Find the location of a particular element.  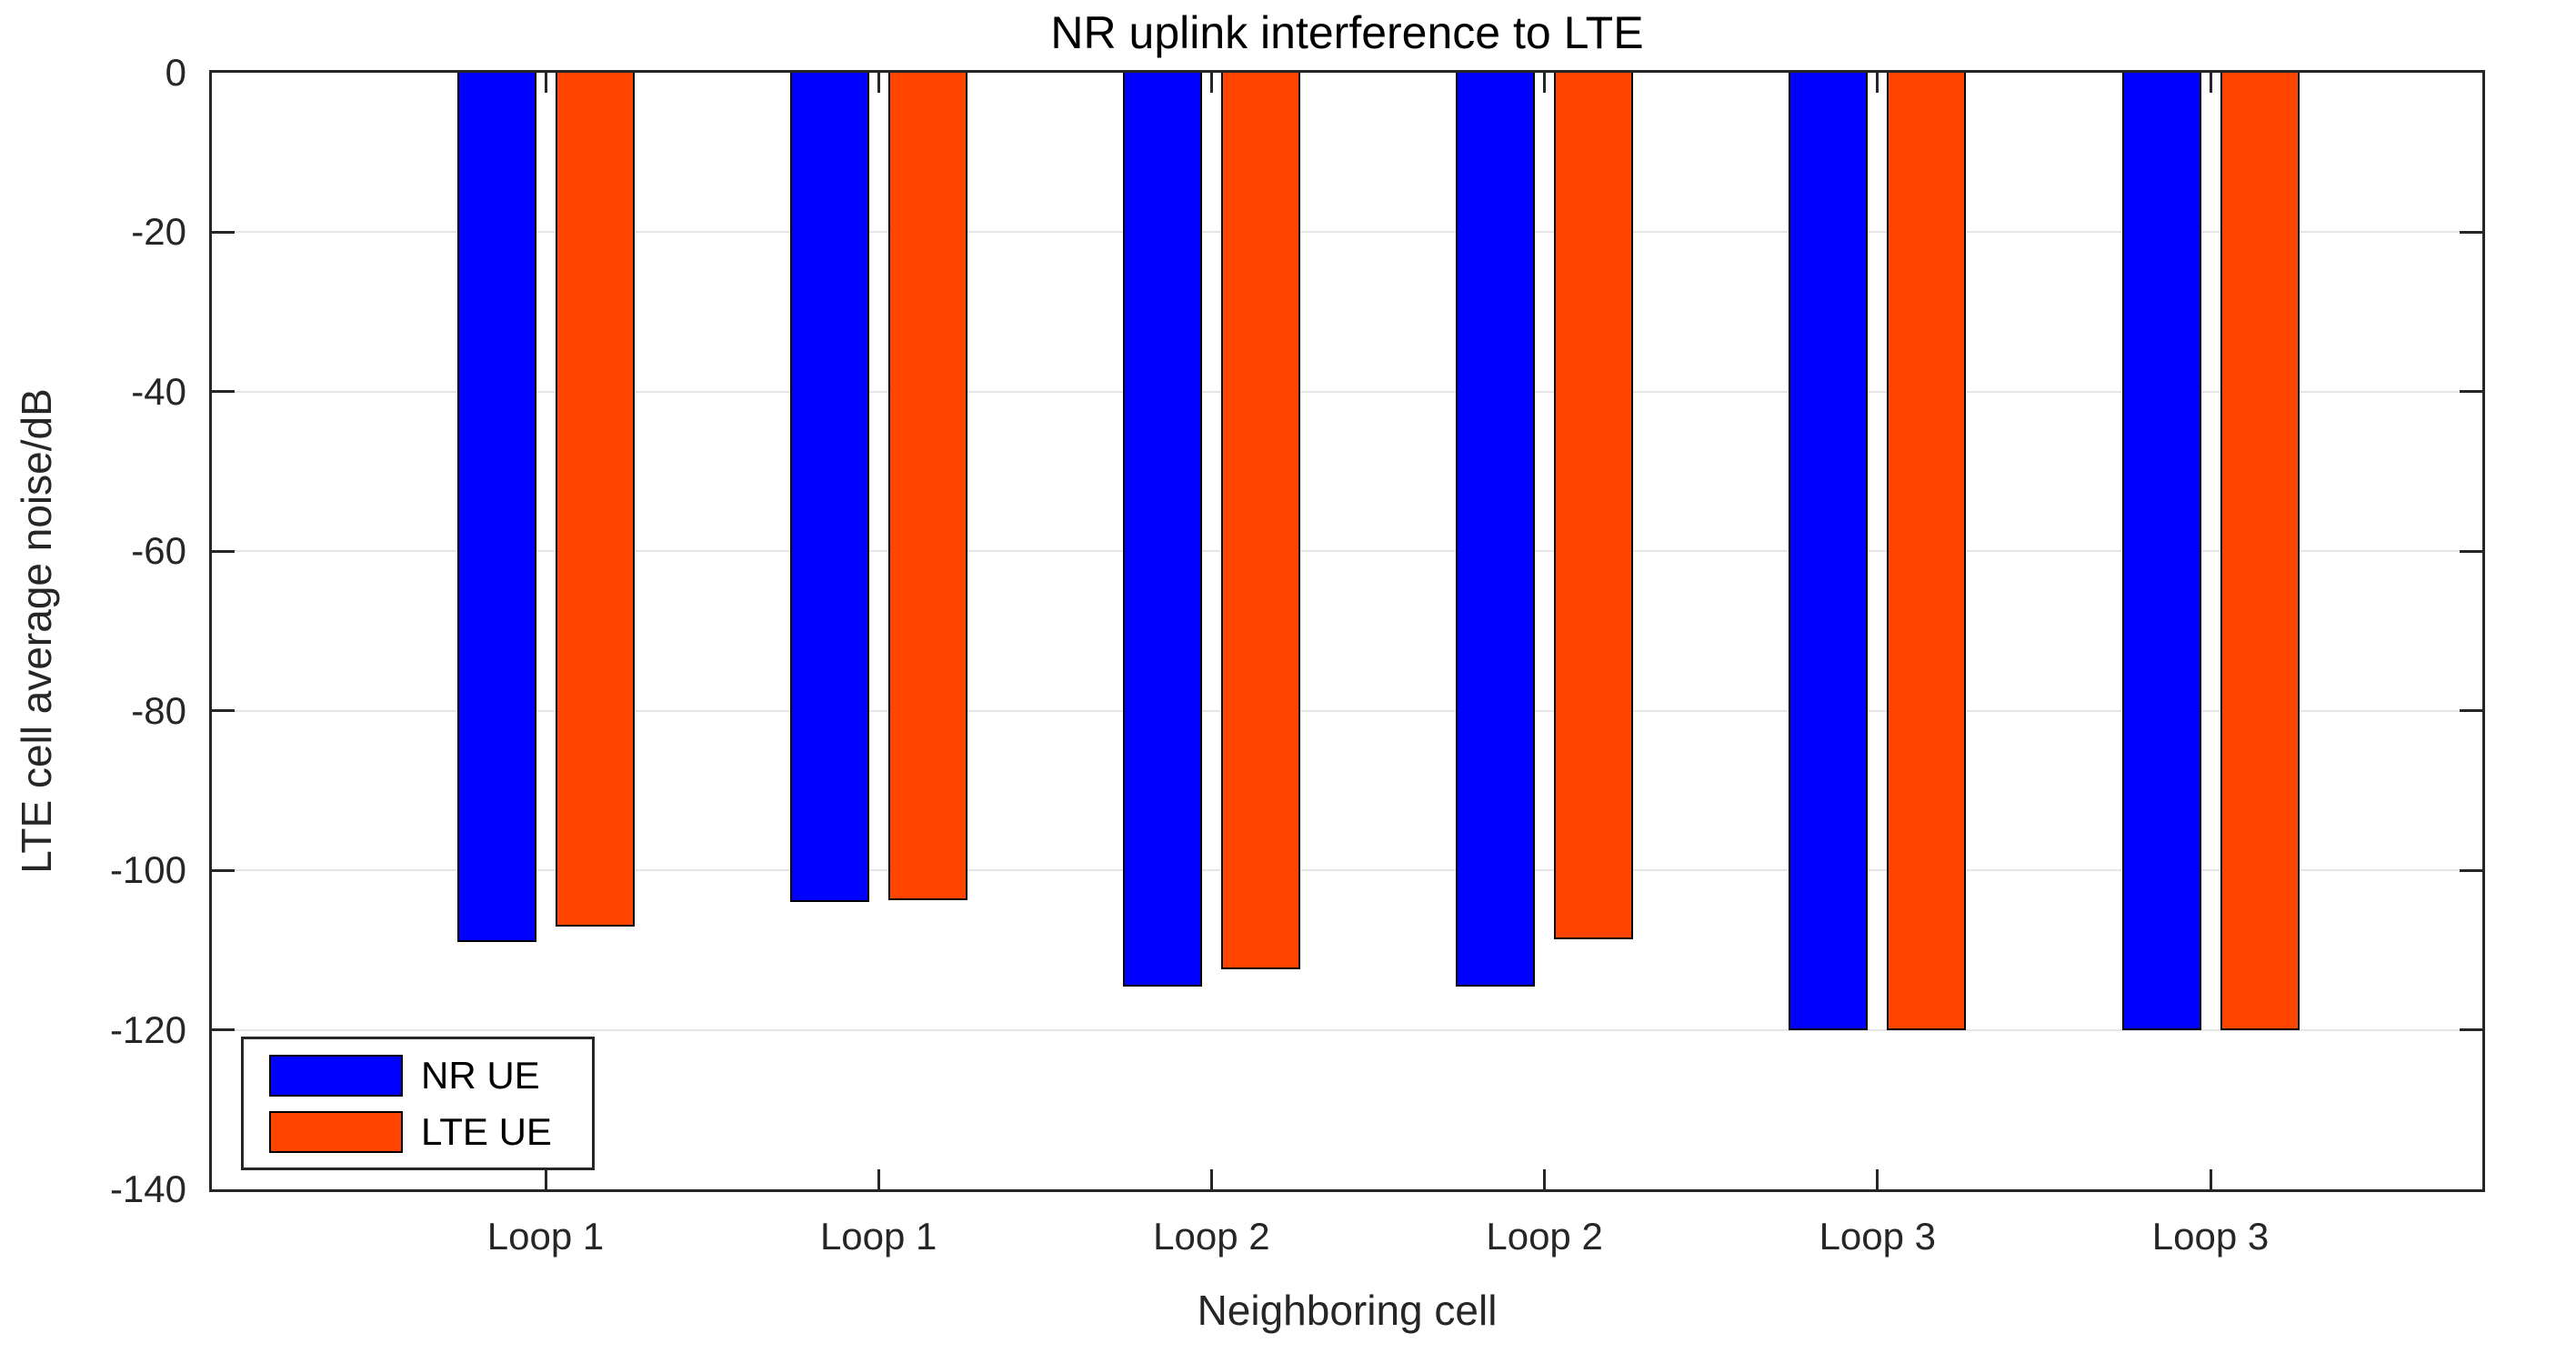

y-tick-label: -120 is located at coordinates (148, 1029).